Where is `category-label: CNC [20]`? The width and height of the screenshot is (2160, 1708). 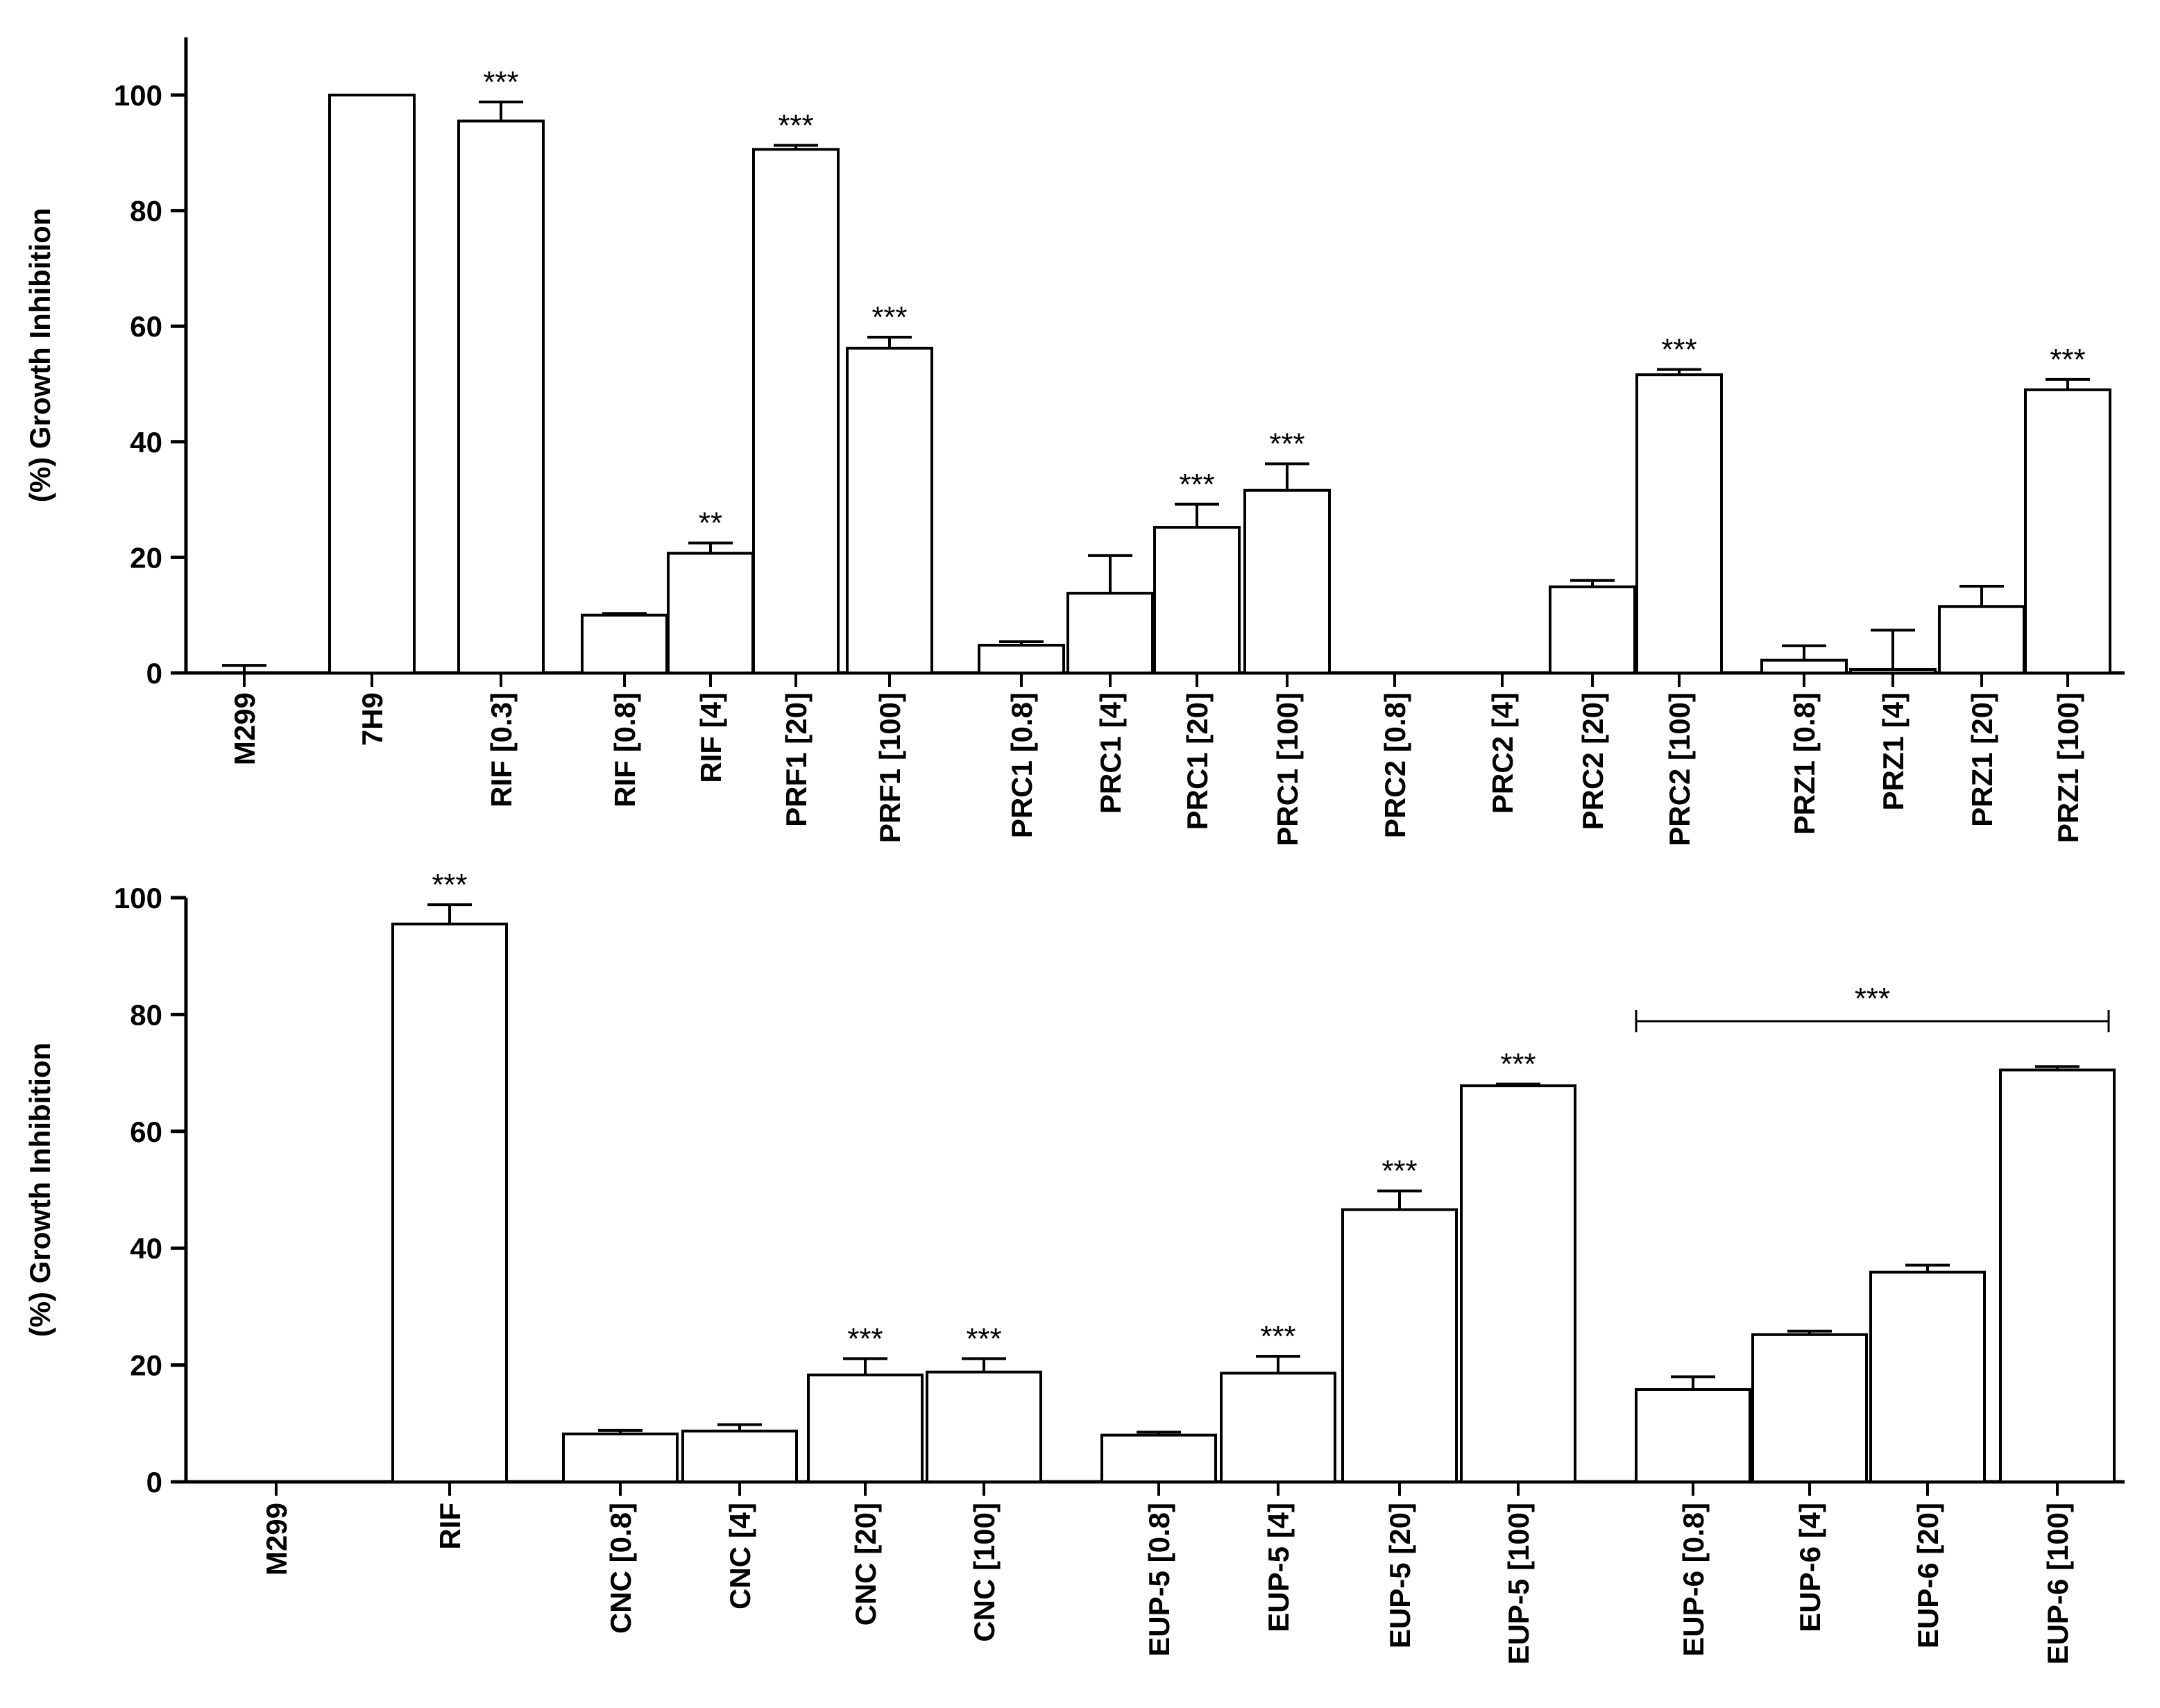 category-label: CNC [20] is located at coordinates (865, 1564).